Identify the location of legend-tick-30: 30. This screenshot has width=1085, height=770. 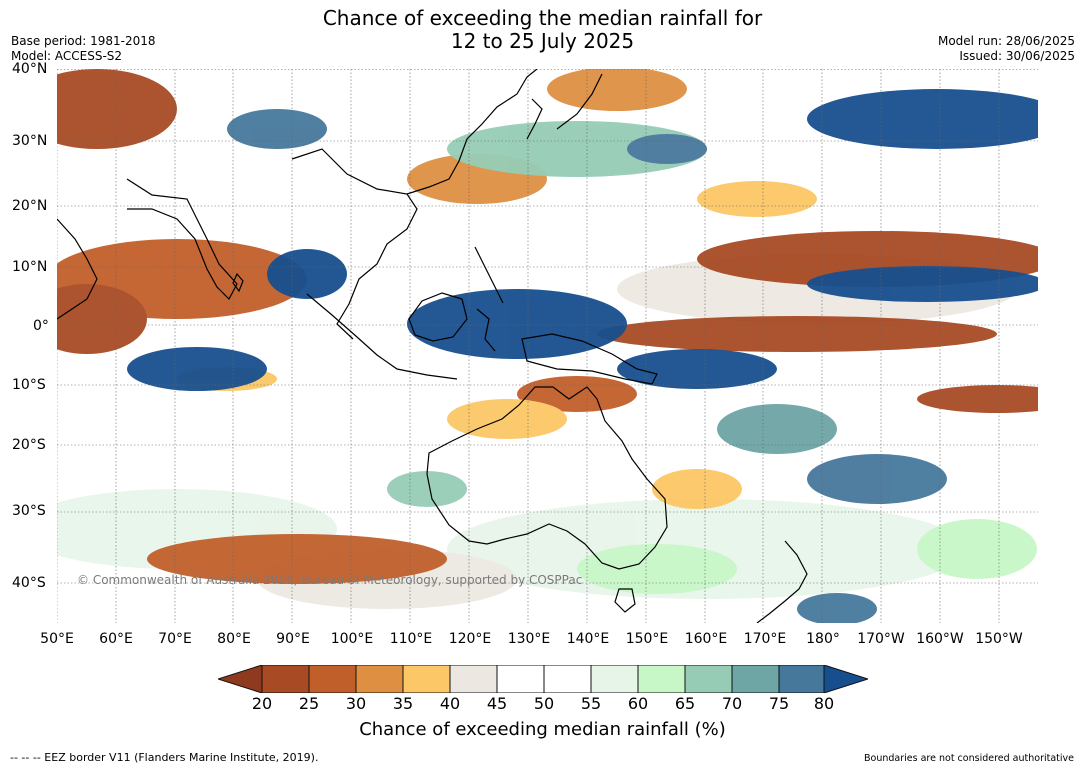
(356, 703).